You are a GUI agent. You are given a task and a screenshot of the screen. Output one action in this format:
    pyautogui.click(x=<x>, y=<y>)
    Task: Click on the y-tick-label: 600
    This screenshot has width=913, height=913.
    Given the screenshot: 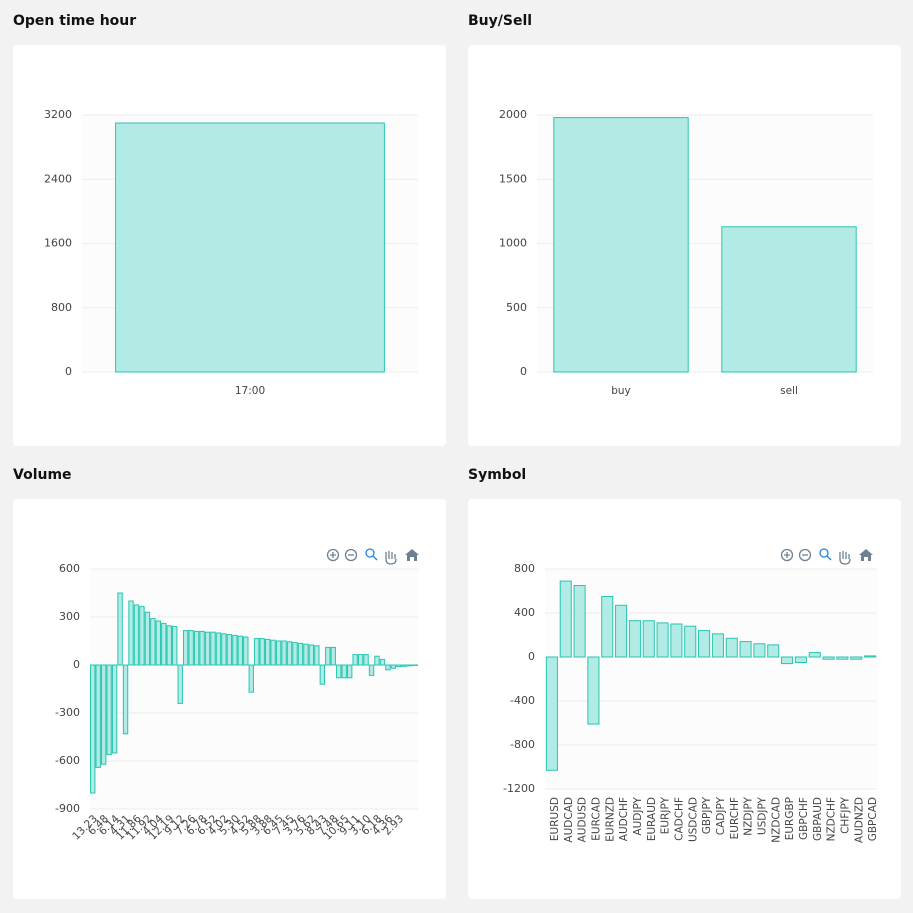 What is the action you would take?
    pyautogui.click(x=69, y=568)
    